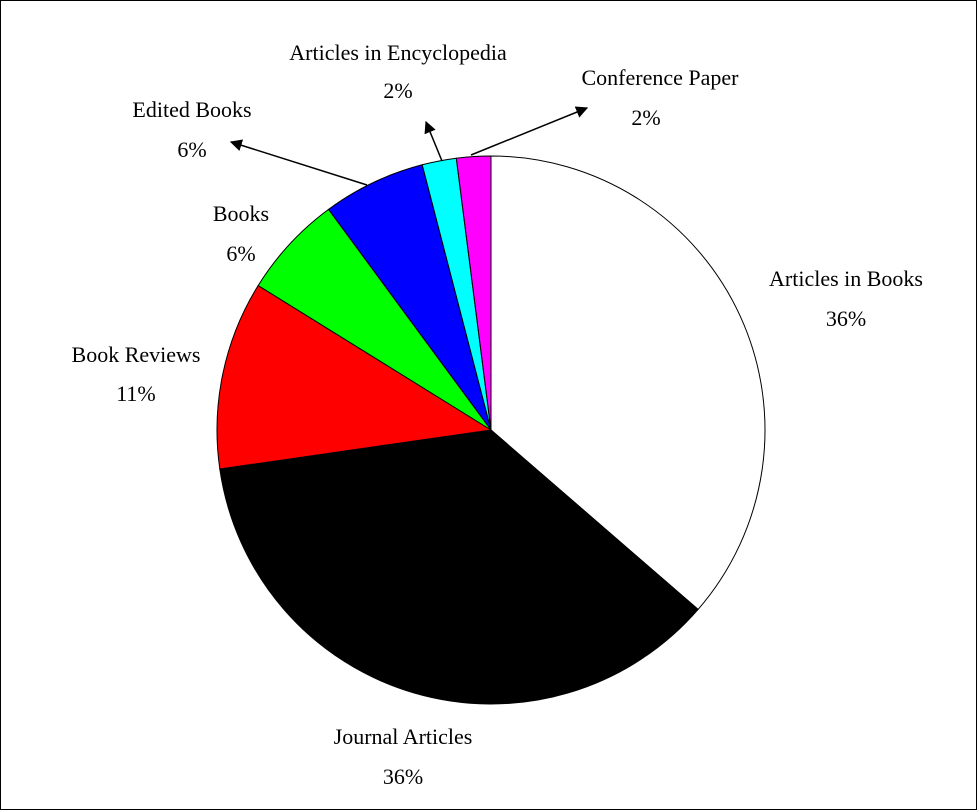 This screenshot has width=977, height=811. I want to click on slice-value-conference-paper: 2%, so click(645, 117).